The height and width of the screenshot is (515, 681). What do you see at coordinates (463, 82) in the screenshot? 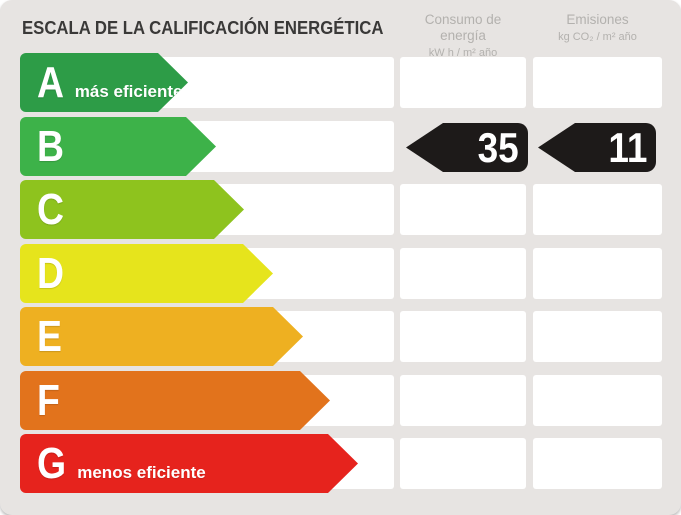
I see `consumo-cell-a` at bounding box center [463, 82].